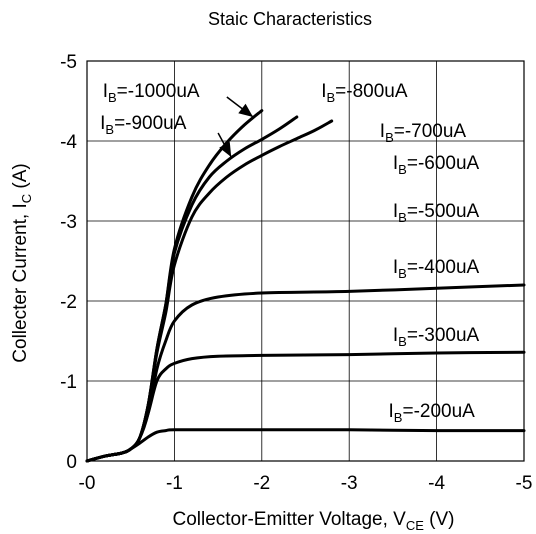  Describe the element at coordinates (20, 282) in the screenshot. I see `axis-label-main: Collecter Current, I` at that location.